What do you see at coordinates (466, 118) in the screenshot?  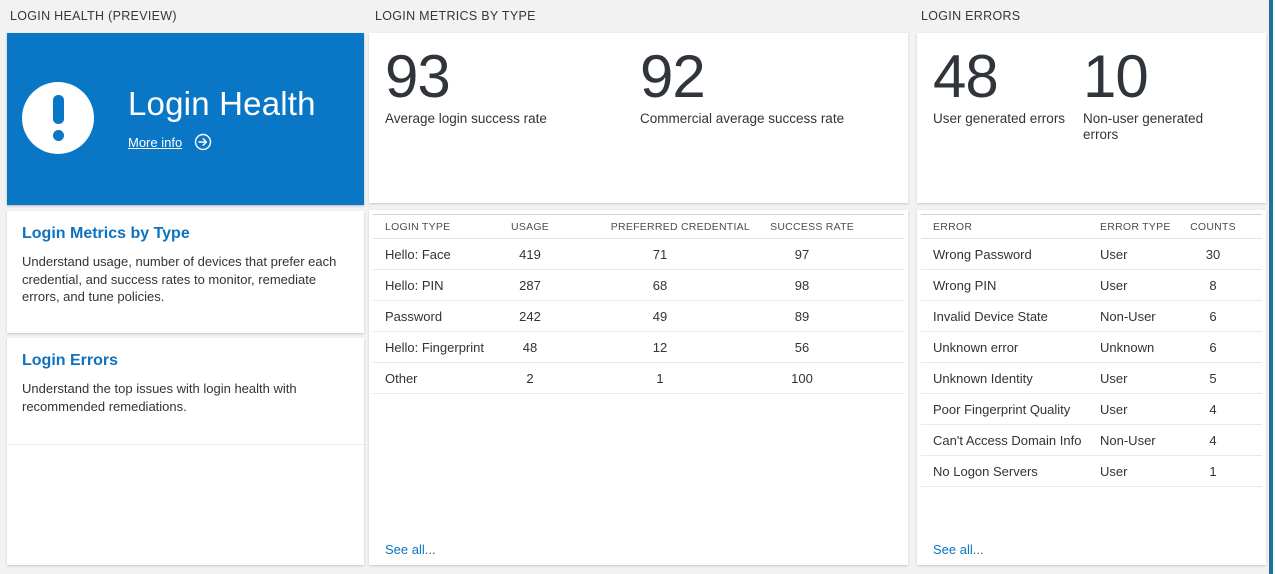 I see `stat-label: Average login success rate` at bounding box center [466, 118].